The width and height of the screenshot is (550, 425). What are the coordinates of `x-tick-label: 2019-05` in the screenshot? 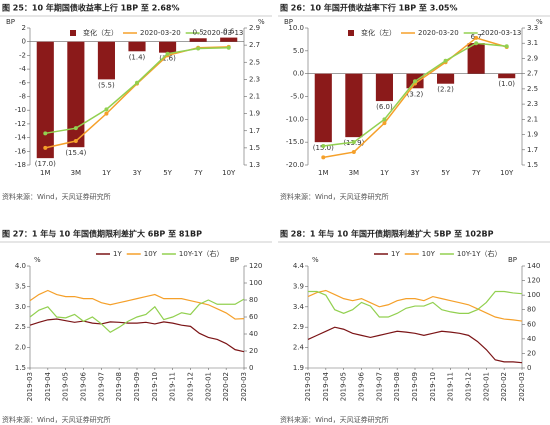 It's located at (344, 386).